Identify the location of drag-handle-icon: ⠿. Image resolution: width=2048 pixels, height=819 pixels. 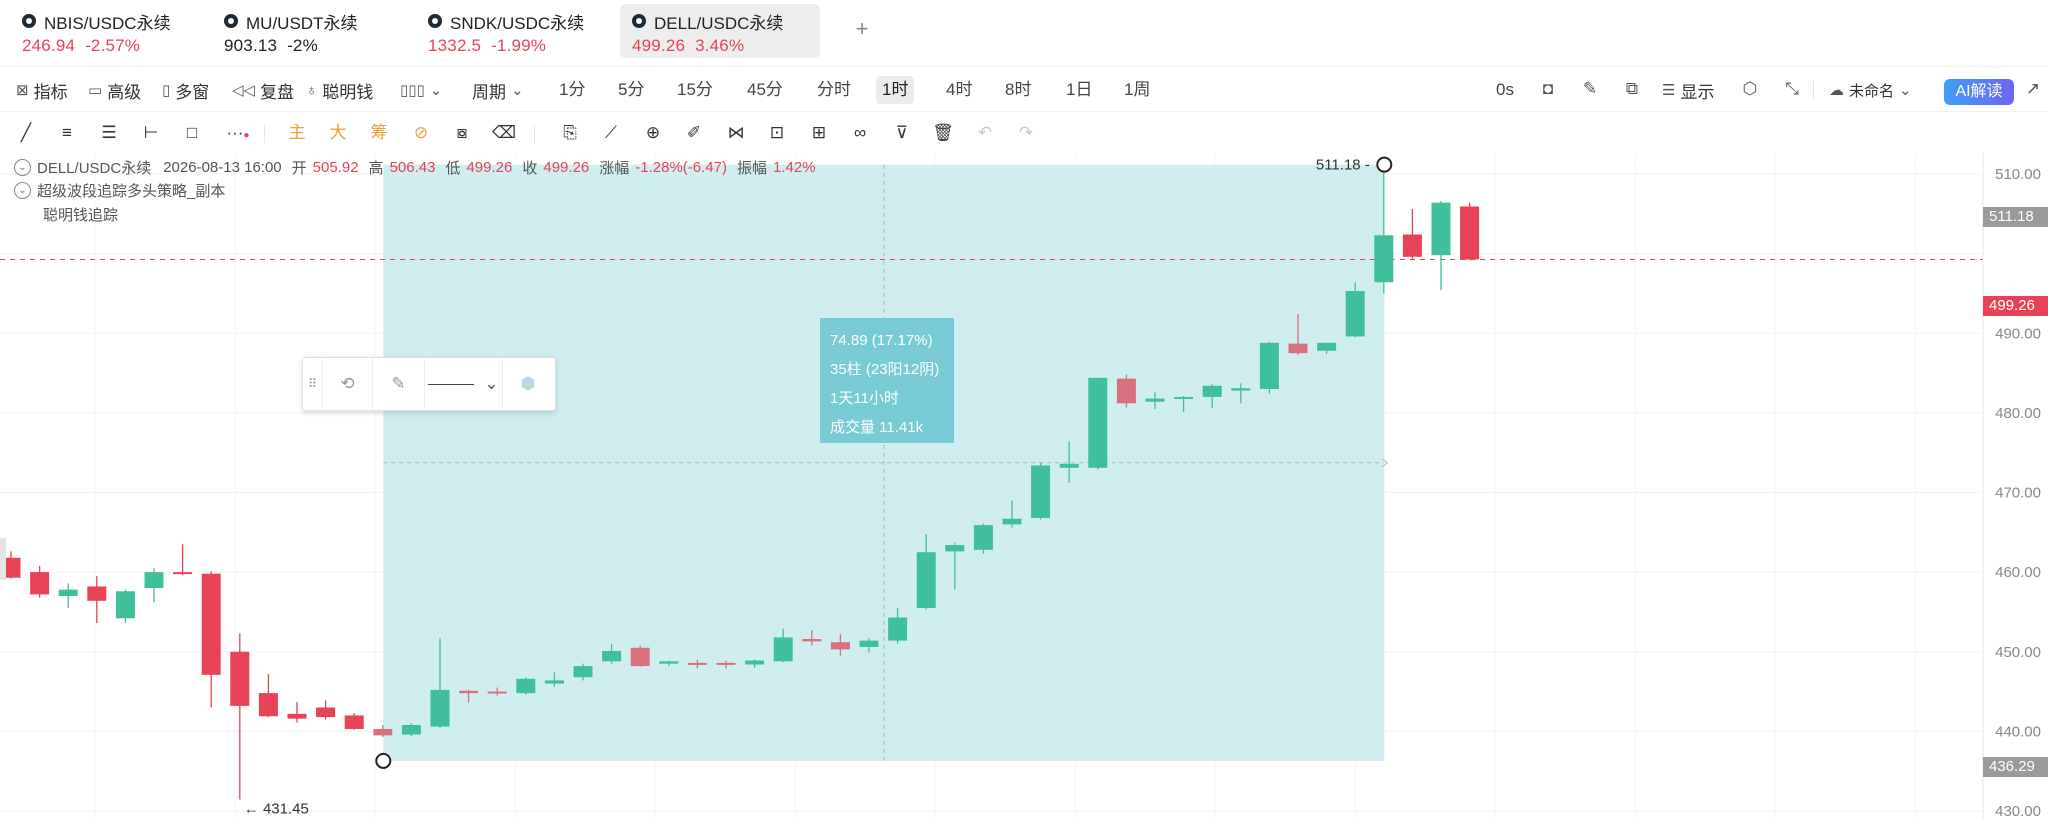
(313, 384).